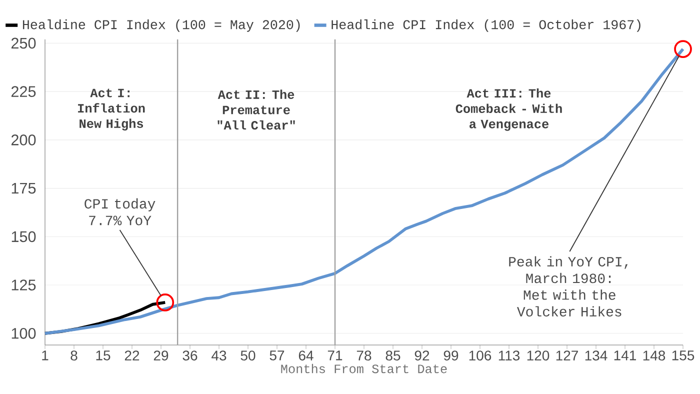  What do you see at coordinates (132, 355) in the screenshot?
I see `x-tick-label: 22` at bounding box center [132, 355].